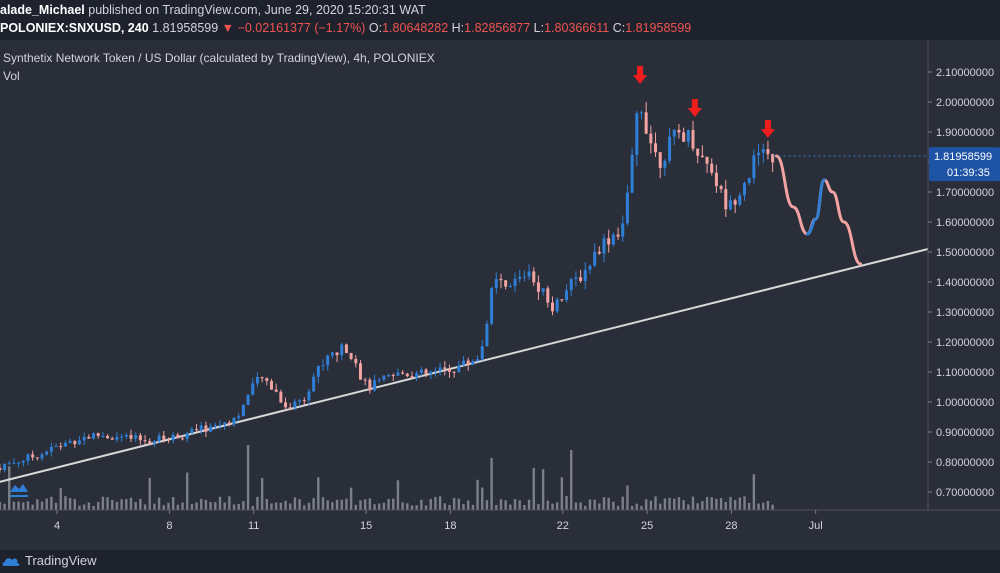 The image size is (1000, 573). What do you see at coordinates (49, 560) in the screenshot?
I see `tradingview-logo: TradingView` at bounding box center [49, 560].